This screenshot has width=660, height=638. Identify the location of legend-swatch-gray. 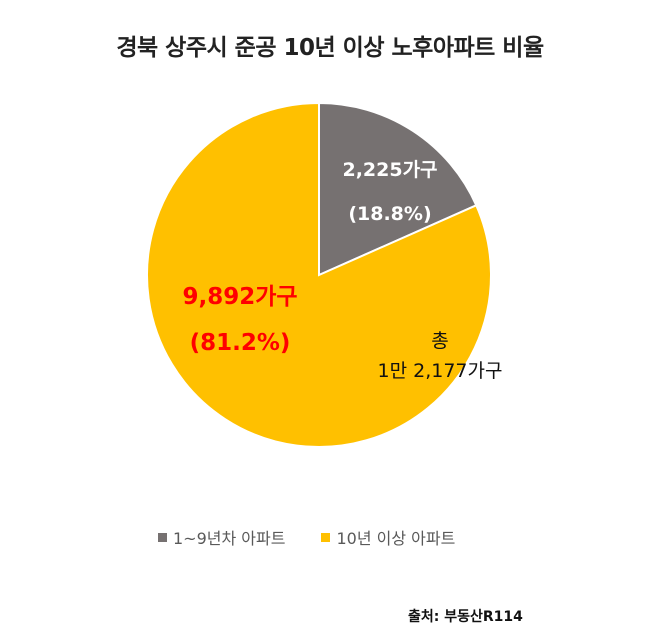
(162, 537).